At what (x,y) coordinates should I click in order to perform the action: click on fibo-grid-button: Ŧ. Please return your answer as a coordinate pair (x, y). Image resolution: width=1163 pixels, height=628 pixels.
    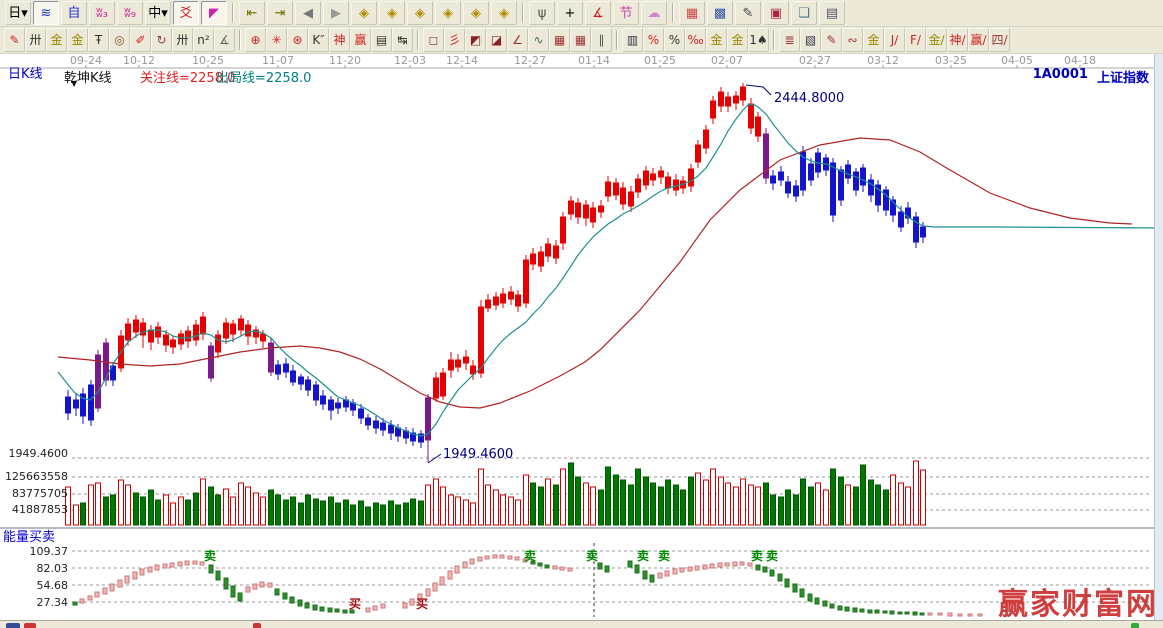
    Looking at the image, I should click on (98, 40).